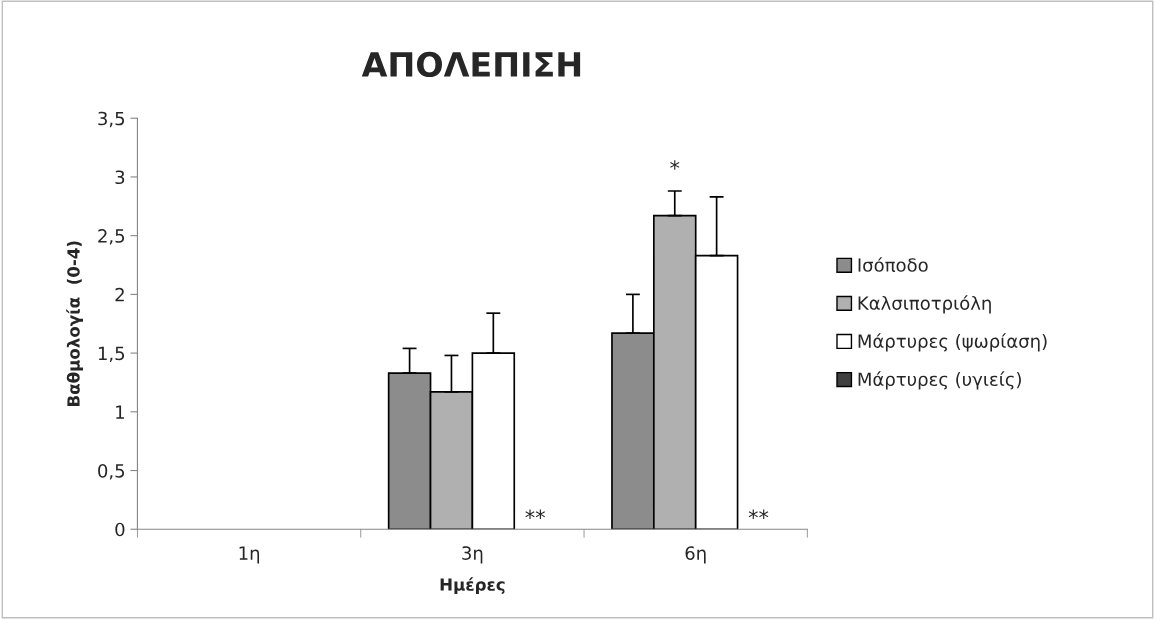  Describe the element at coordinates (472, 555) in the screenshot. I see `x-tick-label: 3η` at that location.